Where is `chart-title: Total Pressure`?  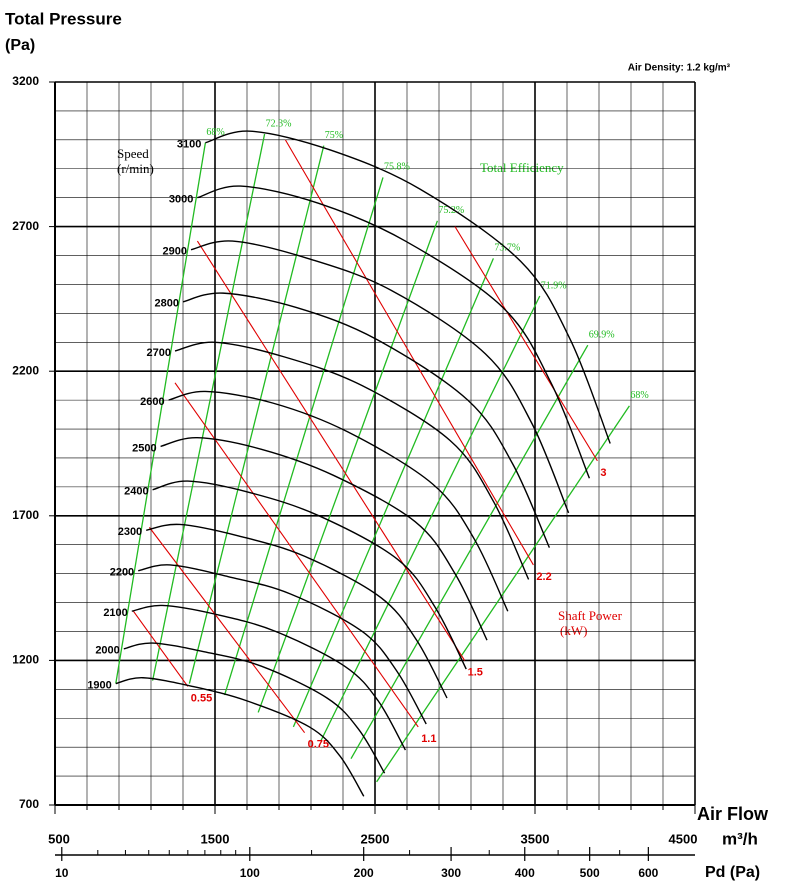 chart-title: Total Pressure is located at coordinates (63, 18).